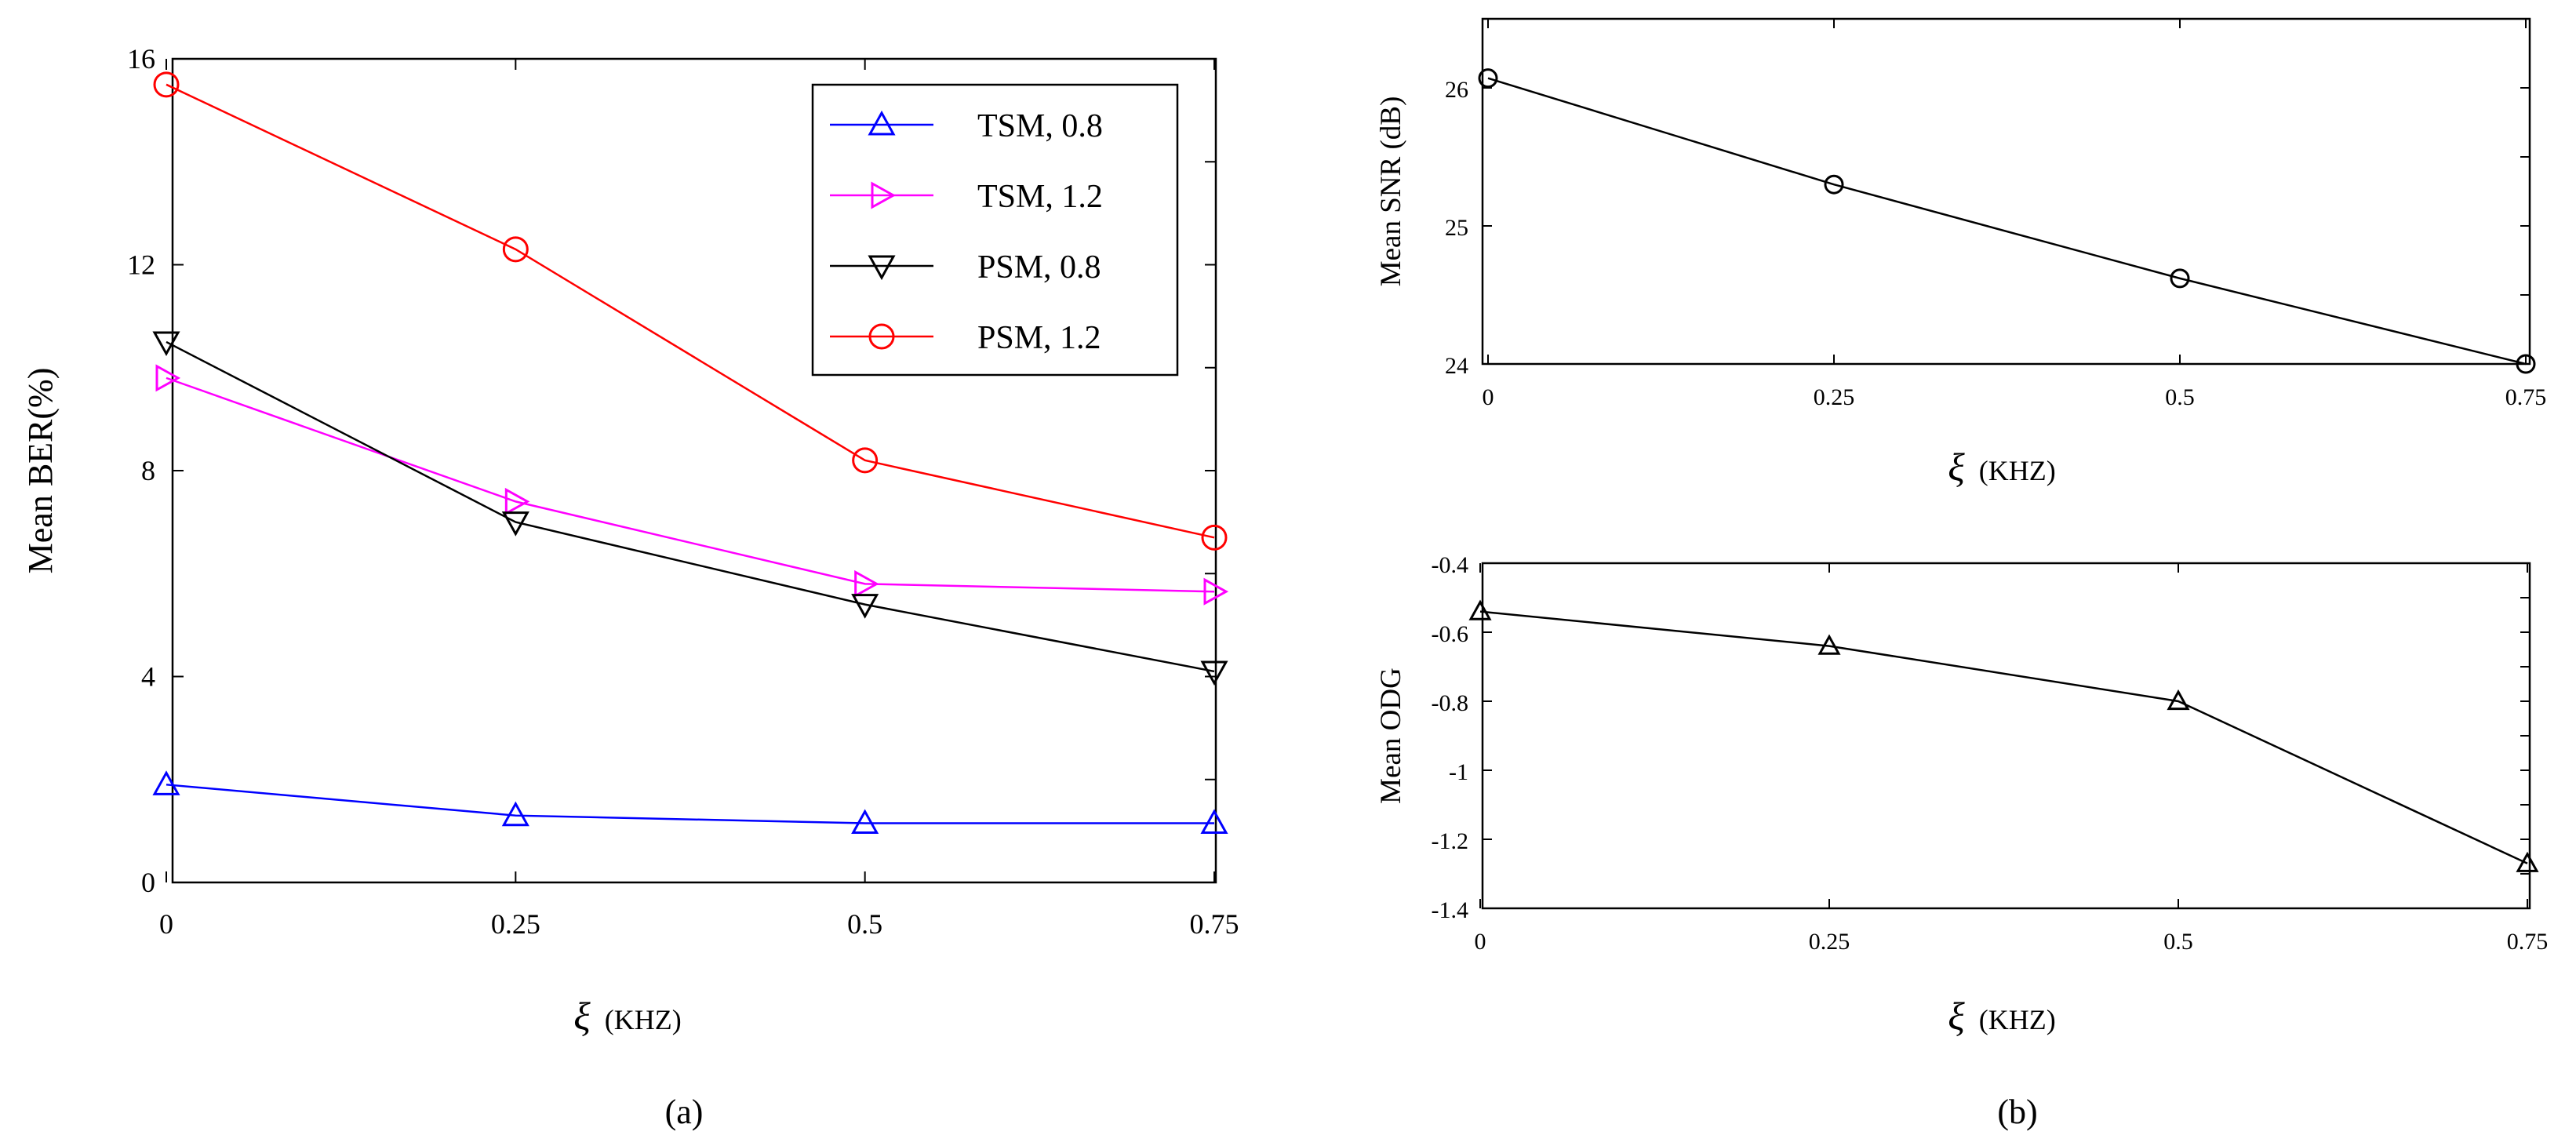 The width and height of the screenshot is (2576, 1146). What do you see at coordinates (1450, 565) in the screenshot?
I see `odg-y-tick-label: -0.4` at bounding box center [1450, 565].